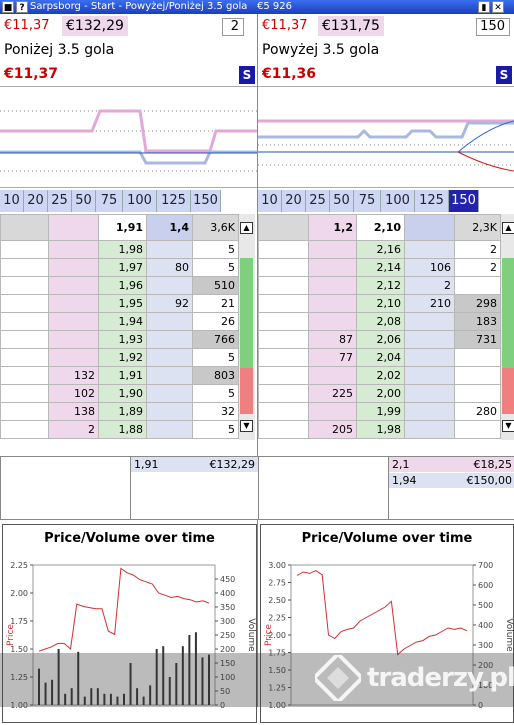 The width and height of the screenshot is (514, 725). What do you see at coordinates (233, 27) in the screenshot?
I see `quantity-field: 2` at bounding box center [233, 27].